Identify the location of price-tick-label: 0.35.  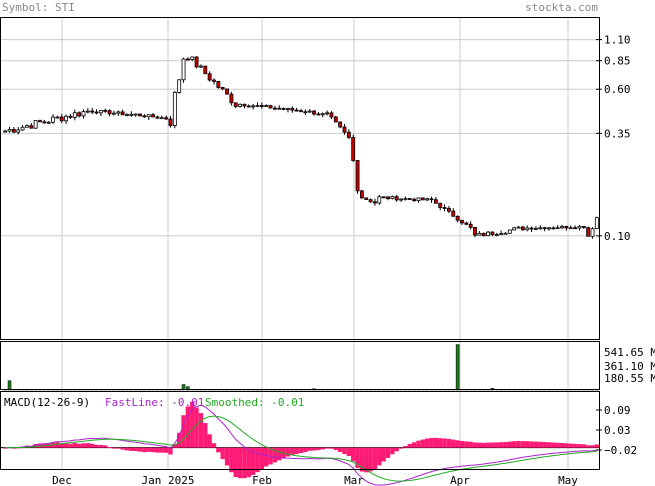
(617, 133).